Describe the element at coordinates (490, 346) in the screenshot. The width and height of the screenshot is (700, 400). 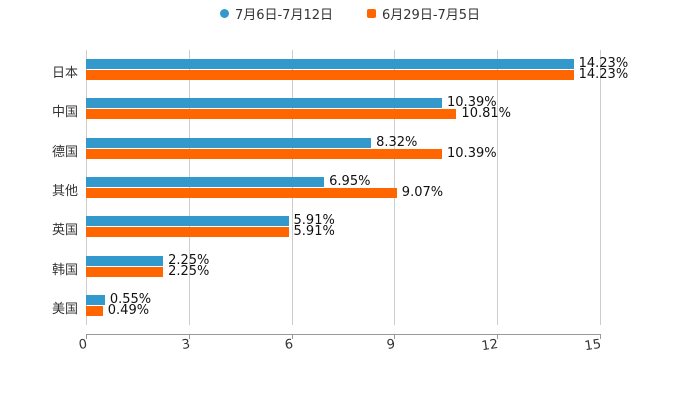
I see `x-tick-label: 12` at that location.